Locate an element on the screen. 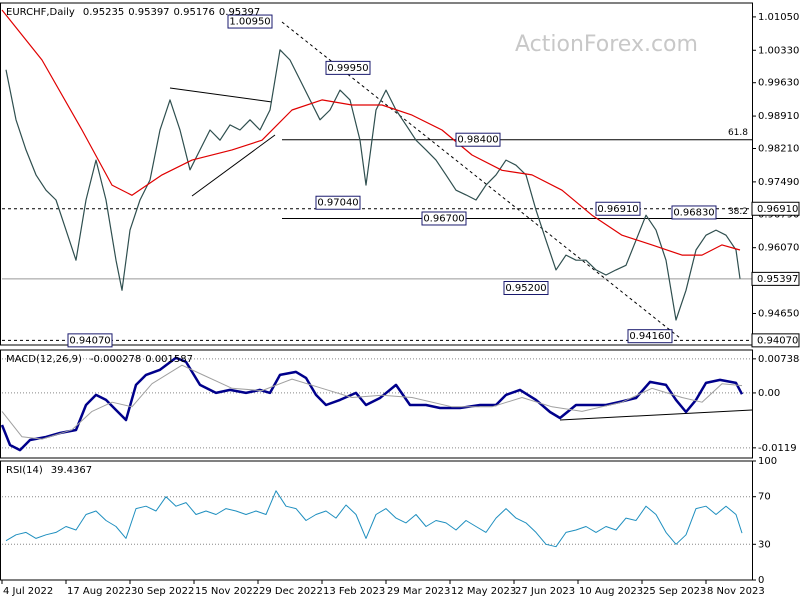 The height and width of the screenshot is (600, 800). panel-title: EURCHF,Daily 0.95235 0.95397 0.95176 0.95397 is located at coordinates (133, 12).